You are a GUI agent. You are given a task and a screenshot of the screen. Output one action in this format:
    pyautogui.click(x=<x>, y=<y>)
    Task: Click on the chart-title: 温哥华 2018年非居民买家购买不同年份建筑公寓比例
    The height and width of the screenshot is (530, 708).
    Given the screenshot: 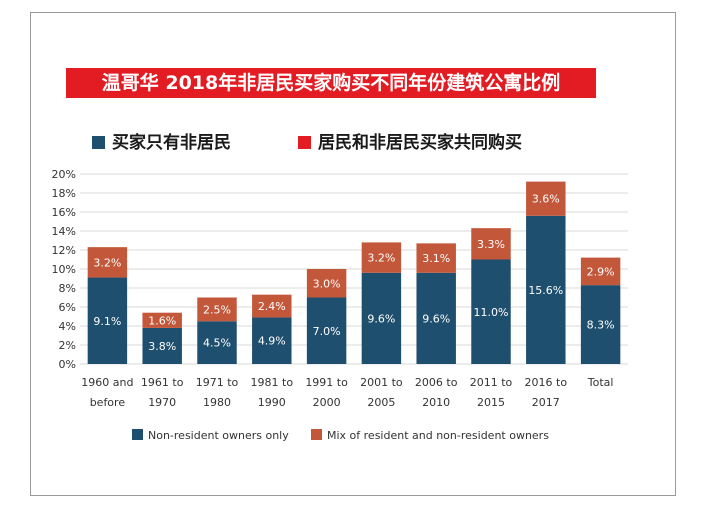 What is the action you would take?
    pyautogui.click(x=331, y=83)
    